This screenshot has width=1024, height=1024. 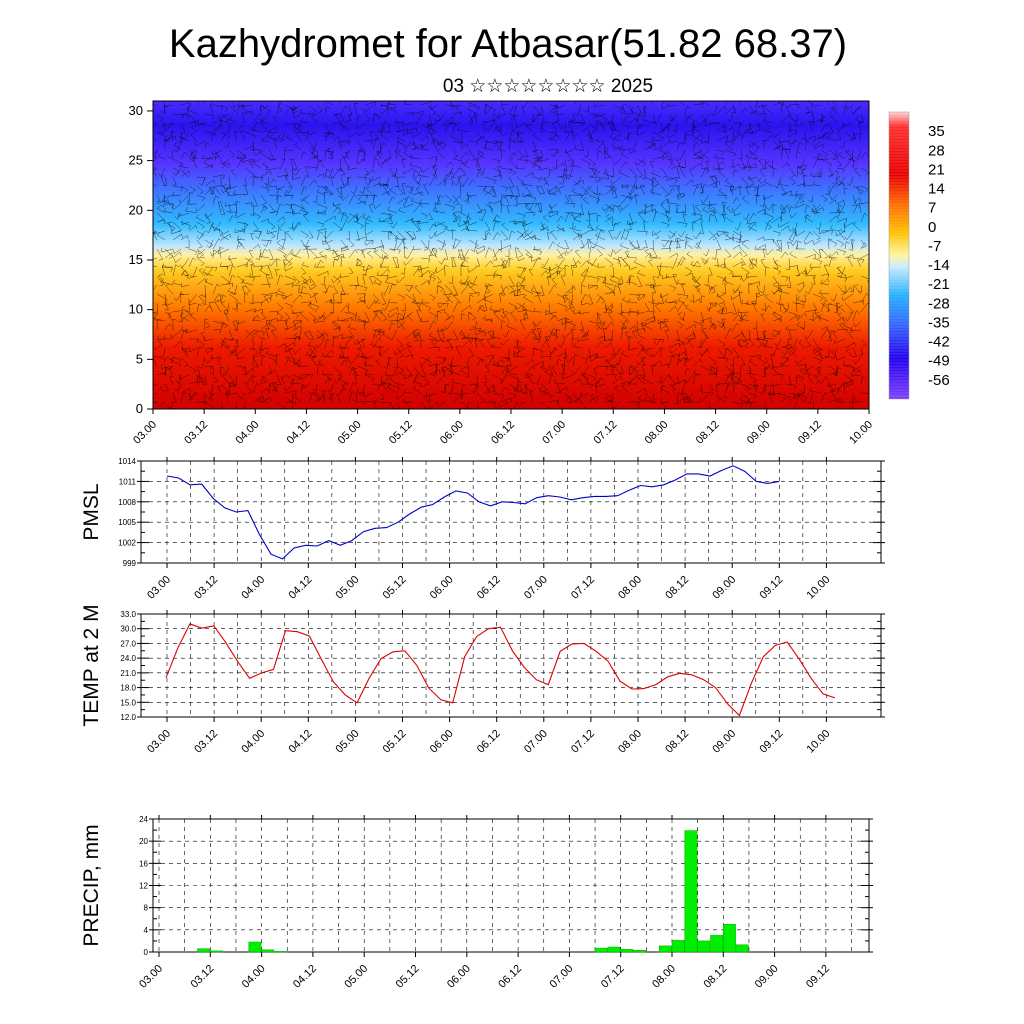 I want to click on colorbar-label: -49, so click(x=939, y=361).